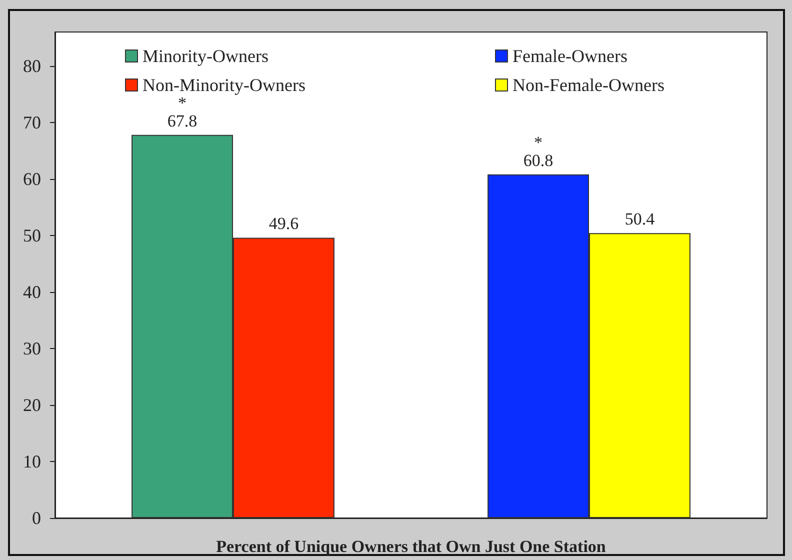 The width and height of the screenshot is (792, 560). What do you see at coordinates (32, 292) in the screenshot?
I see `y-tick-label: 40` at bounding box center [32, 292].